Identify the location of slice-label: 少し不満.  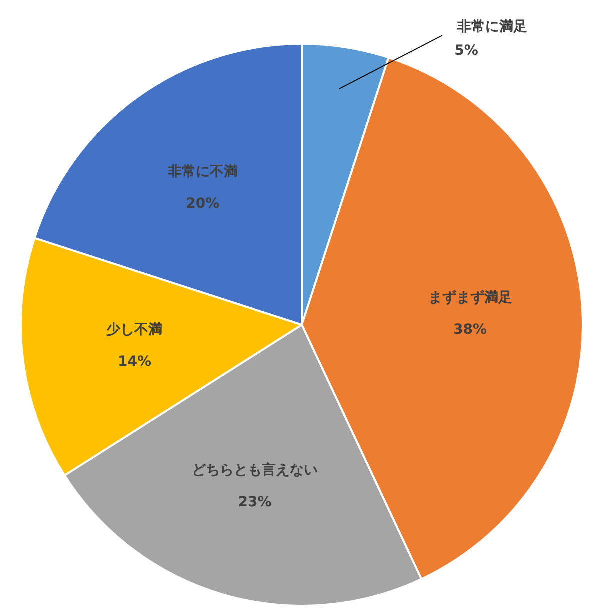
(134, 330).